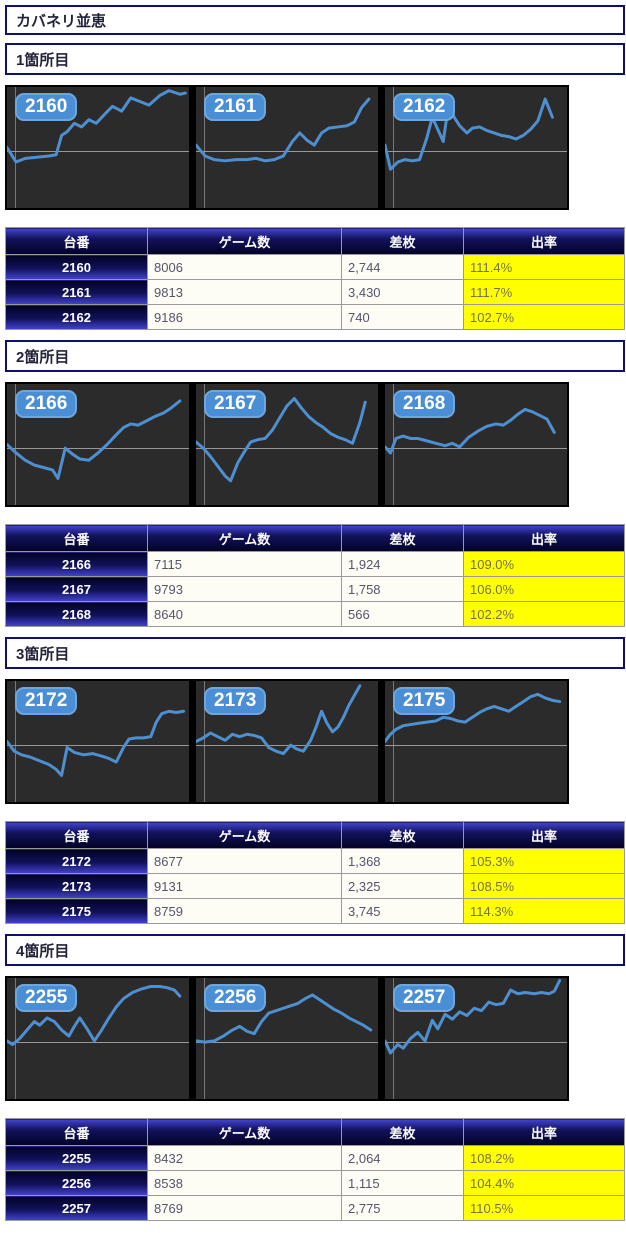 The height and width of the screenshot is (1233, 626). Describe the element at coordinates (402, 861) in the screenshot. I see `diff-cell: 1,368` at that location.